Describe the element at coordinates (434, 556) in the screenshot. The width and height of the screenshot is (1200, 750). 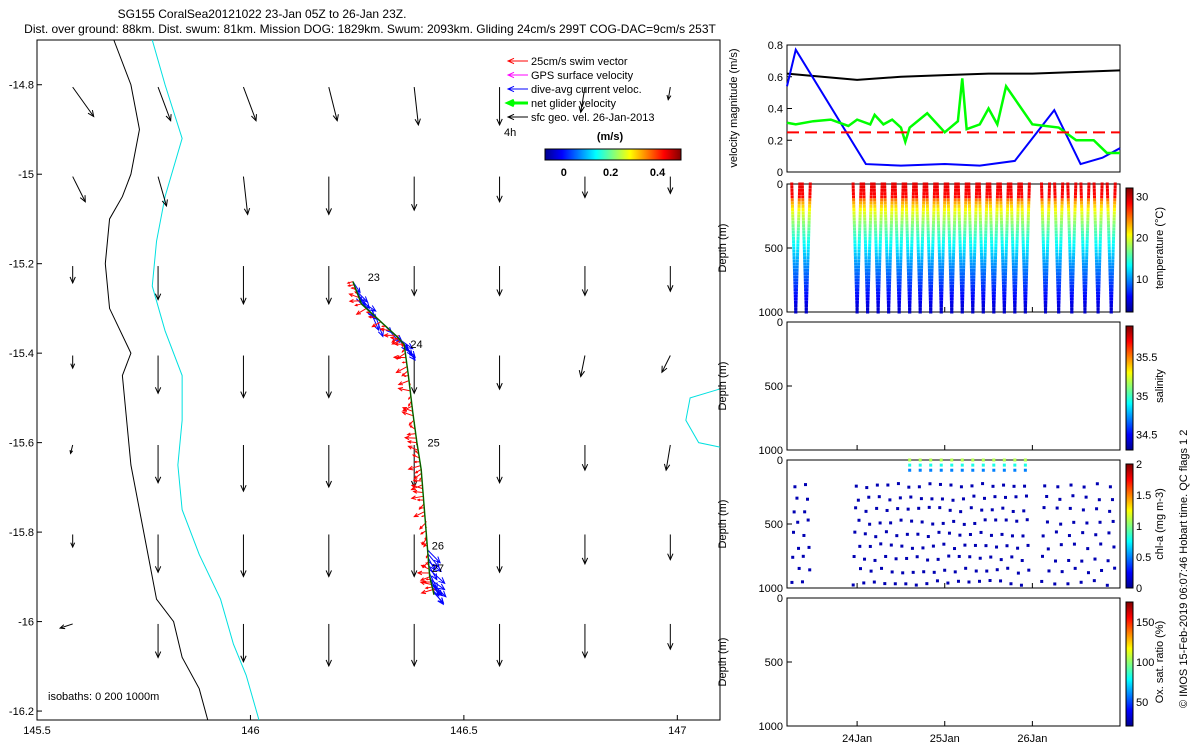
I see `current-vector-arrow-shaft` at that location.